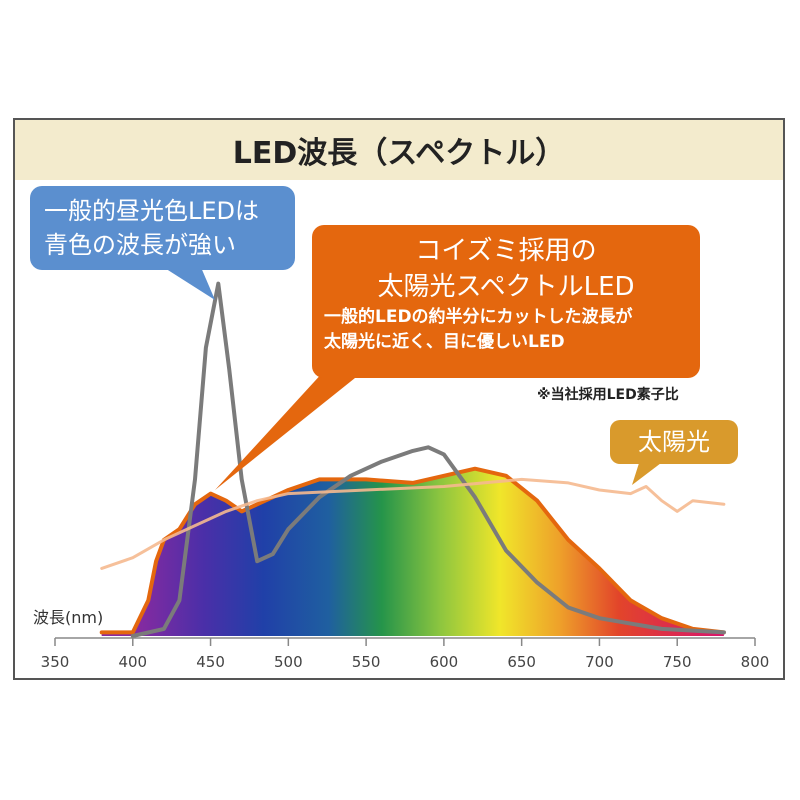  What do you see at coordinates (152, 211) in the screenshot?
I see `general-led-line-1: 一般的昼光色LEDは` at bounding box center [152, 211].